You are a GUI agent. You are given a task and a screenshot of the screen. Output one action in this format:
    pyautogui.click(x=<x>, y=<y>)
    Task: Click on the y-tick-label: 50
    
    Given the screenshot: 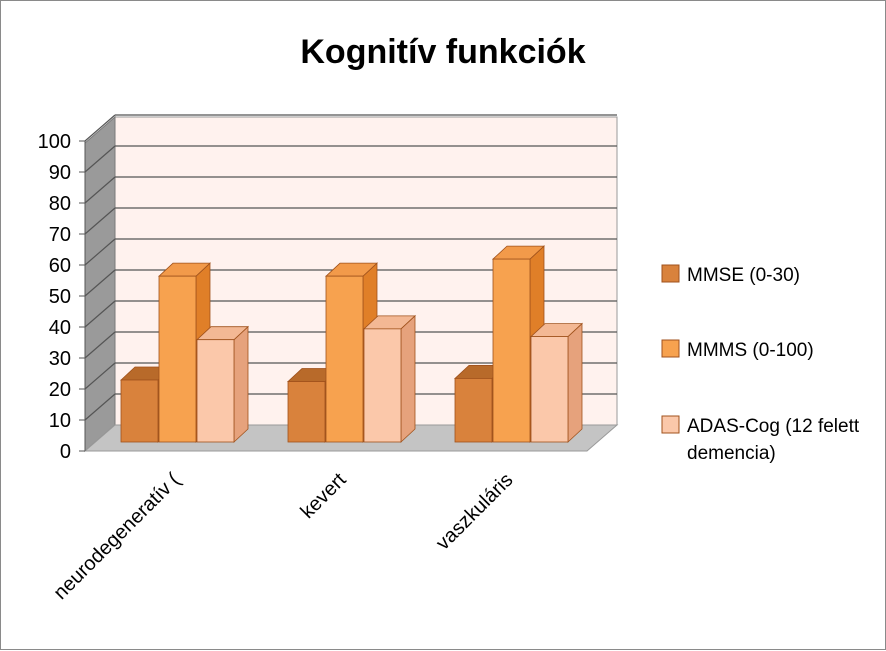 What is the action you would take?
    pyautogui.click(x=60, y=297)
    